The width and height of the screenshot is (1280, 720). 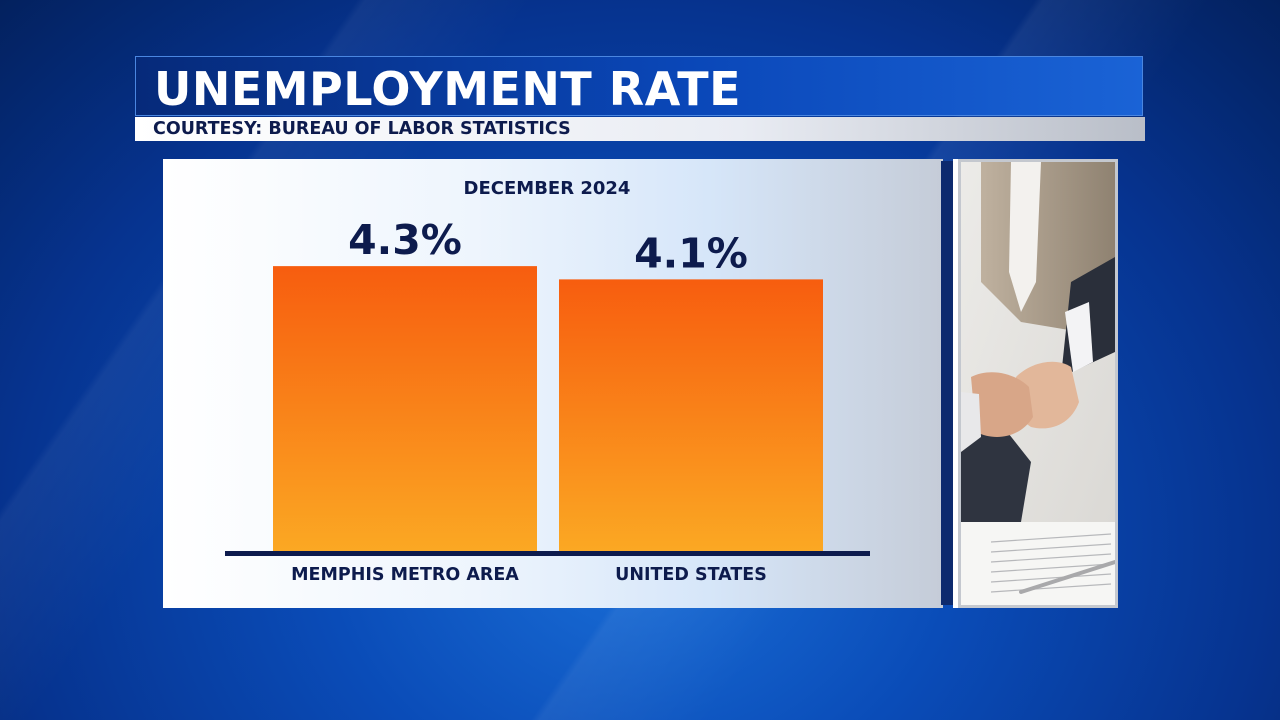 I want to click on title-banner: UNEMPLOYMENT RATE, so click(x=639, y=86).